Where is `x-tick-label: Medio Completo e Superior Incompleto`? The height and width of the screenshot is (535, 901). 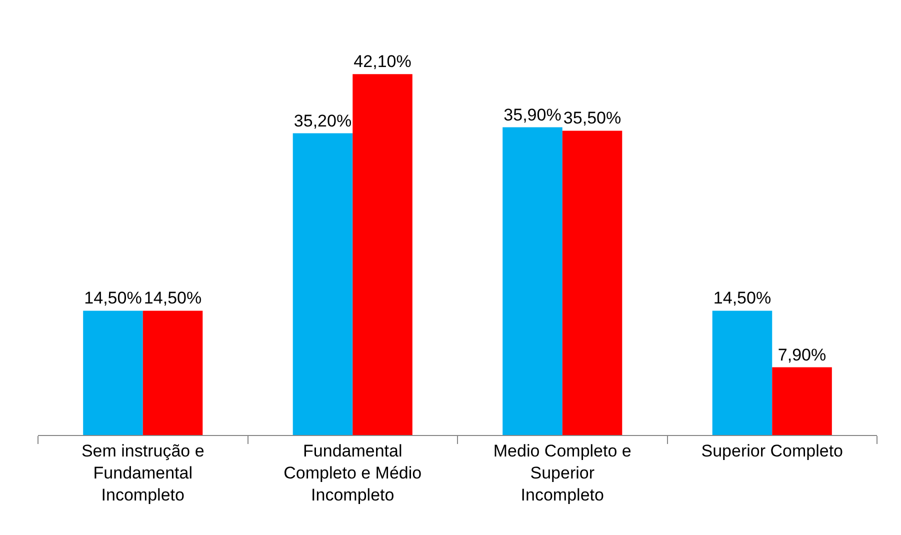 x-tick-label: Medio Completo e Superior Incompleto is located at coordinates (562, 473).